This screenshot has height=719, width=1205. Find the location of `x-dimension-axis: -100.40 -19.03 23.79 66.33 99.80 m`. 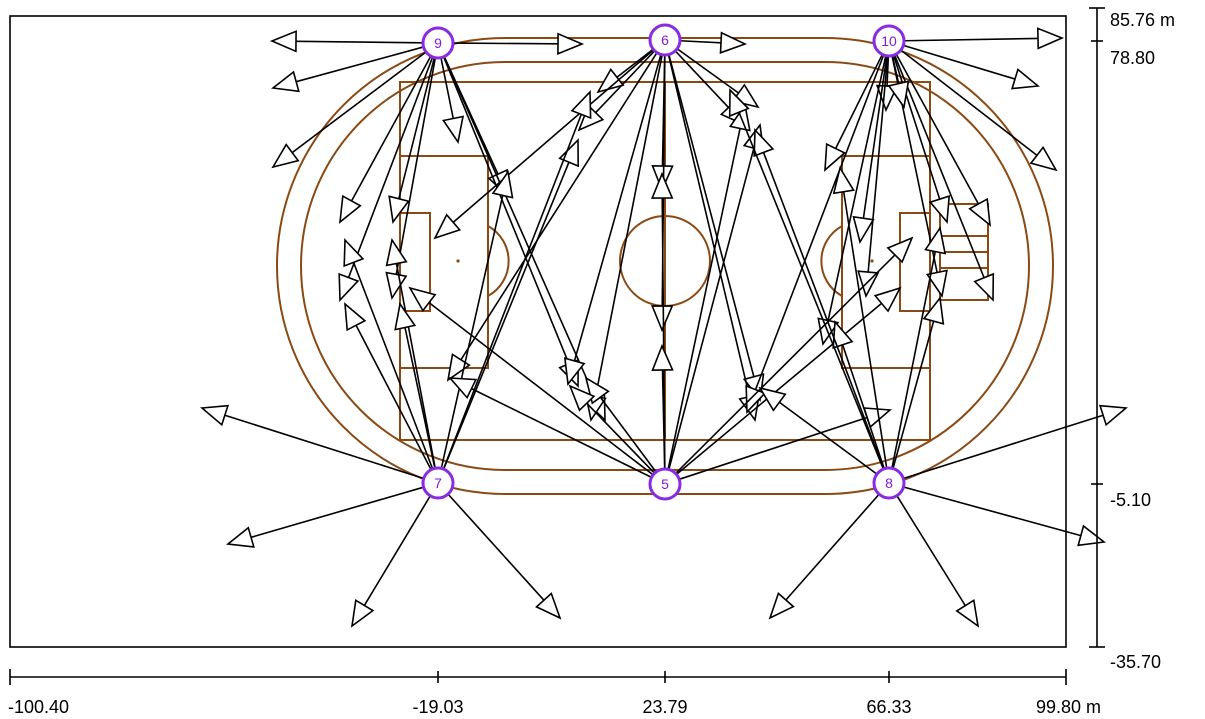

x-dimension-axis: -100.40 -19.03 23.79 66.33 99.80 m is located at coordinates (554, 693).